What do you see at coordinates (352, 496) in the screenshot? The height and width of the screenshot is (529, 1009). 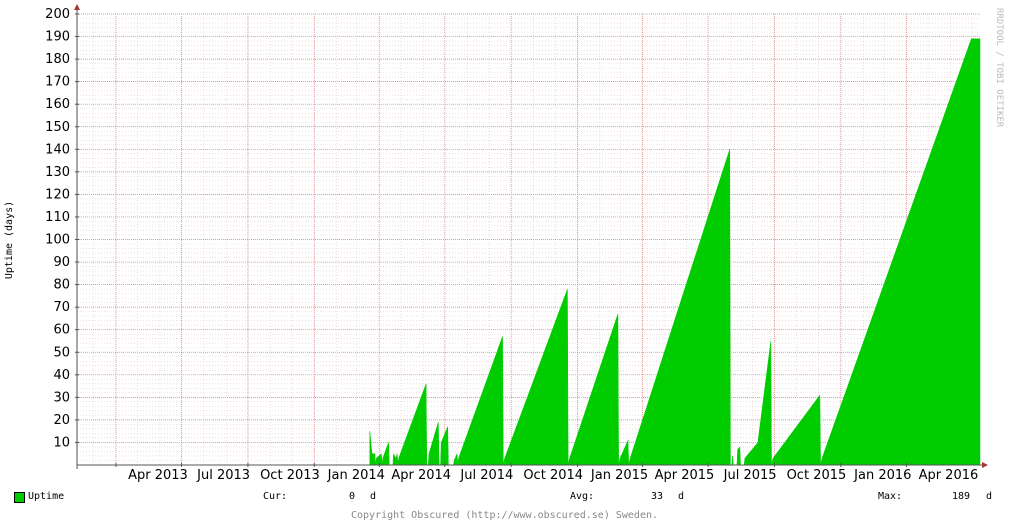 I see `legend-cur-value: 0` at bounding box center [352, 496].